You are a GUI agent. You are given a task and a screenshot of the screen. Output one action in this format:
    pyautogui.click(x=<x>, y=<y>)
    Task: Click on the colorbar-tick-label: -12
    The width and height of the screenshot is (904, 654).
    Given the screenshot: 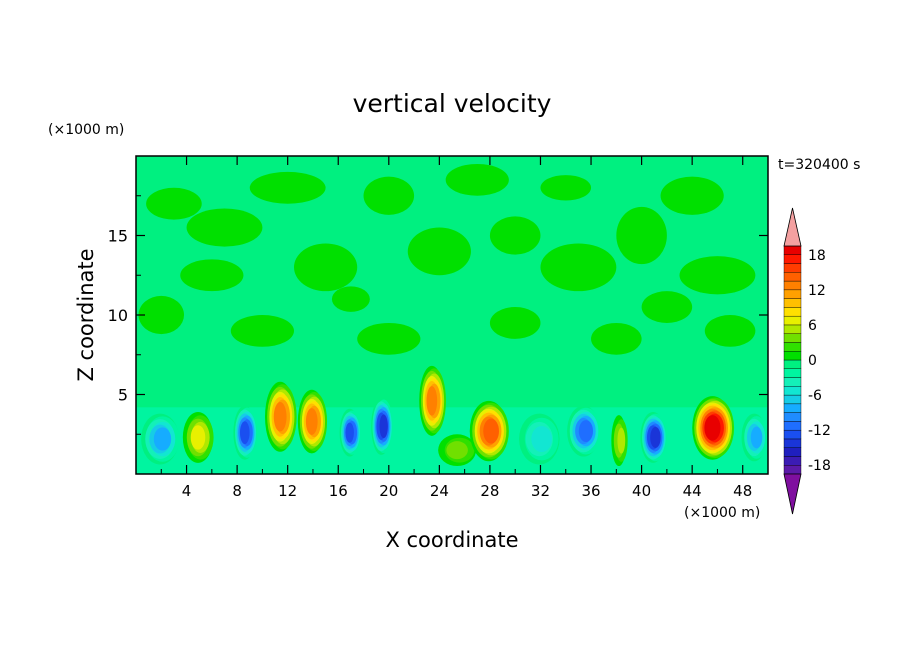 What is the action you would take?
    pyautogui.click(x=819, y=431)
    